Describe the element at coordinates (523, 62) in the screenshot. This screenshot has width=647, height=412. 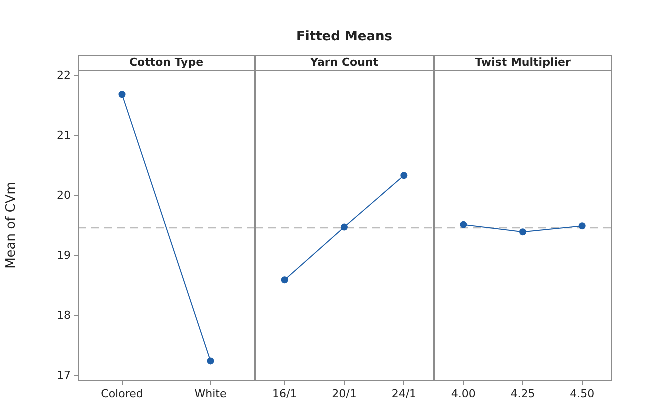
I see `chart-subtitle: Twist Multiplier` at that location.